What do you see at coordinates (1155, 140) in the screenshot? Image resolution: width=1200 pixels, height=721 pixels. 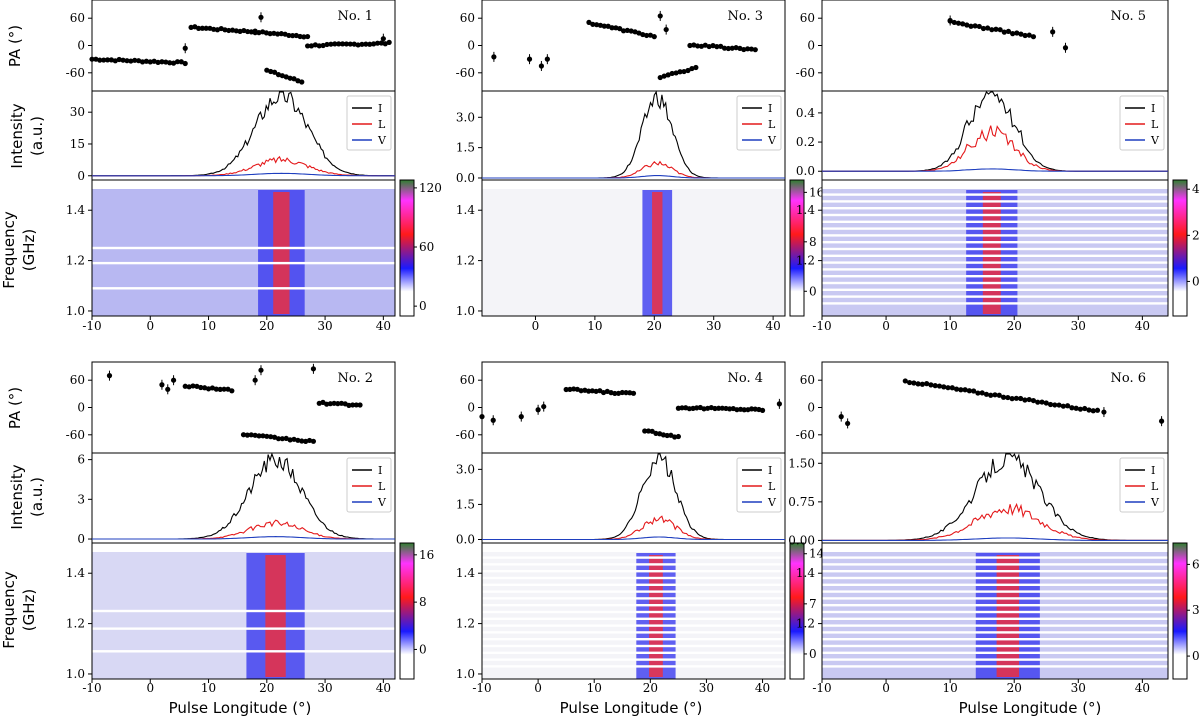 I see `legend-label-V: V` at bounding box center [1155, 140].